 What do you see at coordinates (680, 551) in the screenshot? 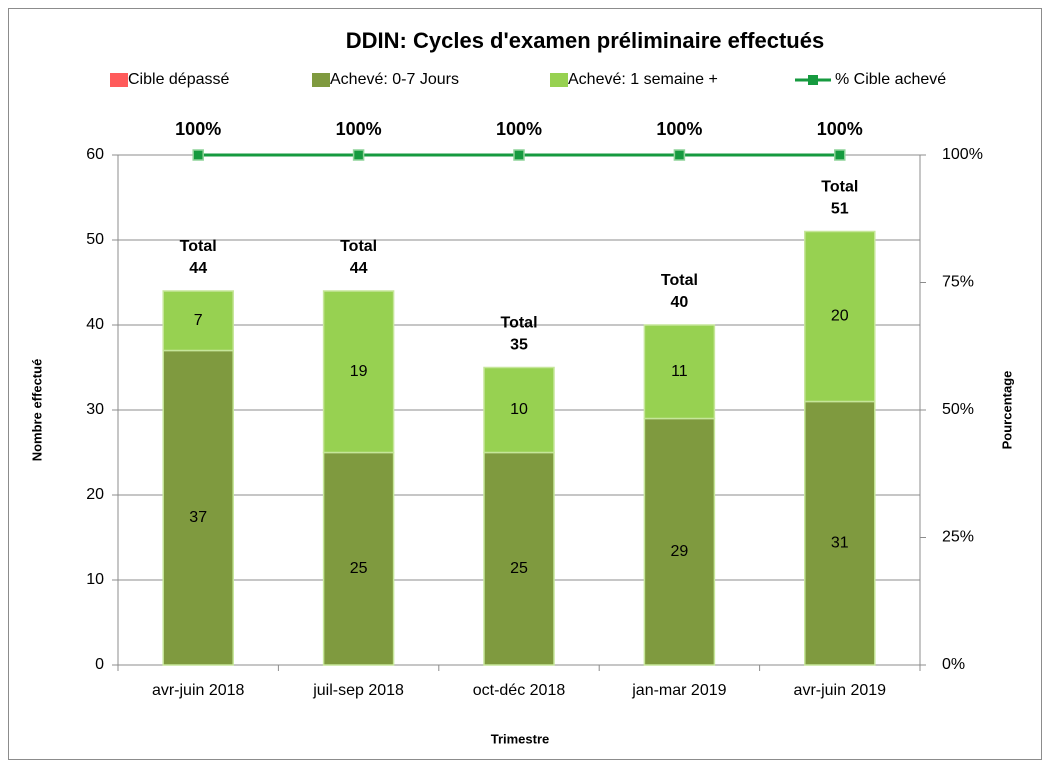
I see `bar-value-label: 29` at bounding box center [680, 551].